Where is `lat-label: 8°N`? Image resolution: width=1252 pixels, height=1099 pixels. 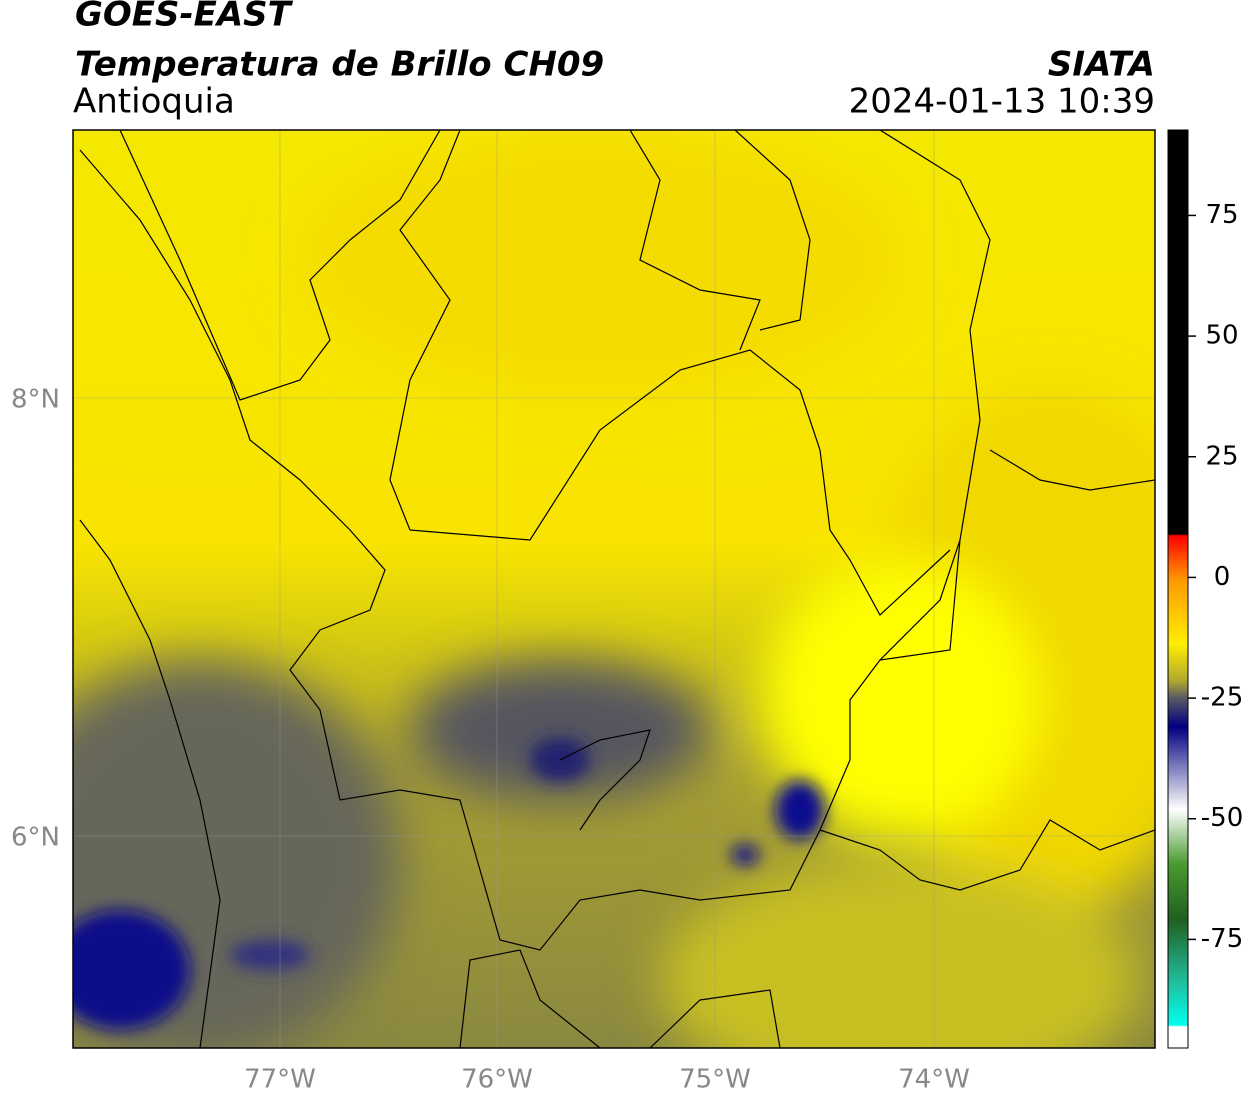
lat-label: 8°N is located at coordinates (35, 400).